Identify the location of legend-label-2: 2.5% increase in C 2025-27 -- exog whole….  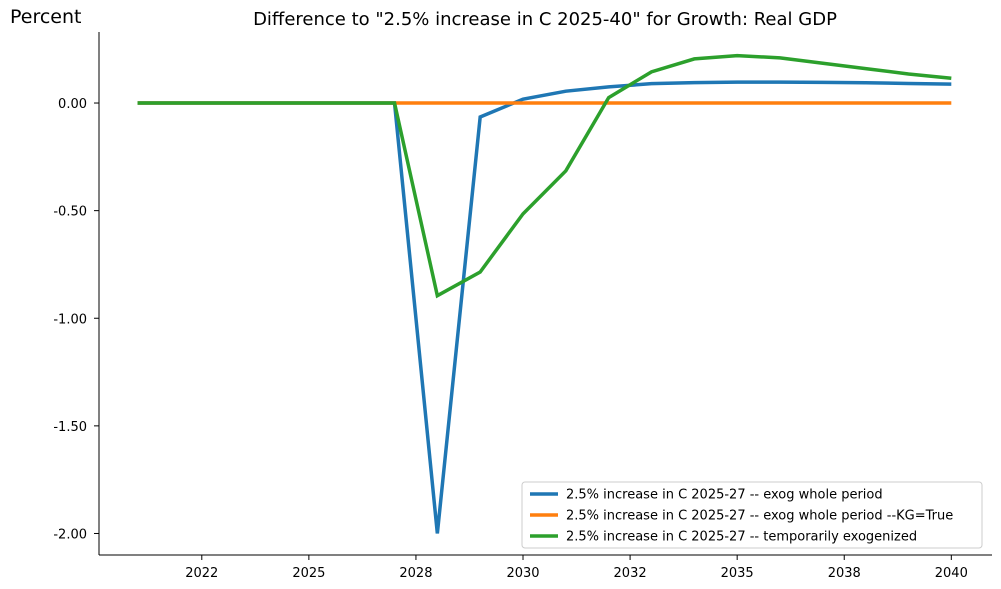
(759, 516).